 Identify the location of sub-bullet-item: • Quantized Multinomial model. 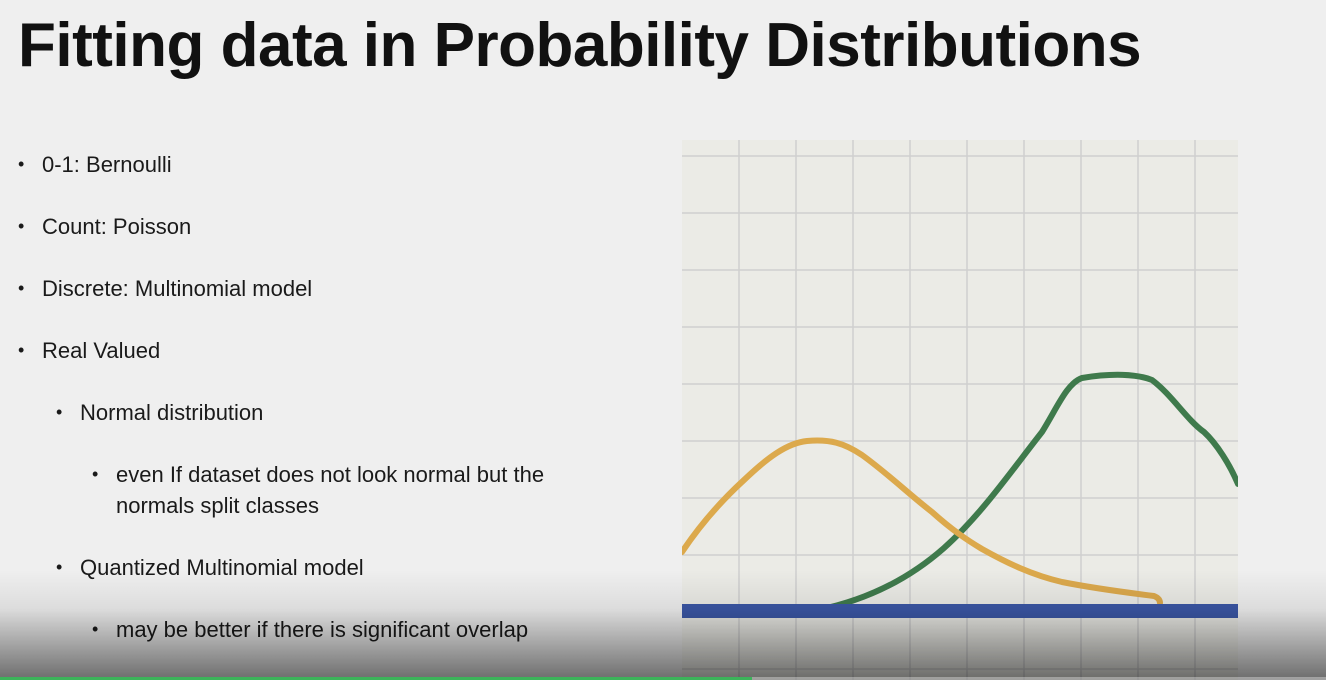
(328, 567).